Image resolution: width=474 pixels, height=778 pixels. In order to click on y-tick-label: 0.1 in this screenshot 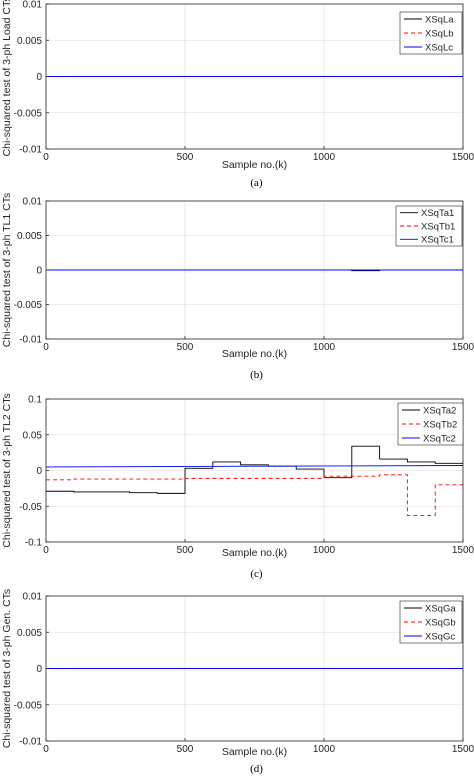, I will do `click(35, 400)`.